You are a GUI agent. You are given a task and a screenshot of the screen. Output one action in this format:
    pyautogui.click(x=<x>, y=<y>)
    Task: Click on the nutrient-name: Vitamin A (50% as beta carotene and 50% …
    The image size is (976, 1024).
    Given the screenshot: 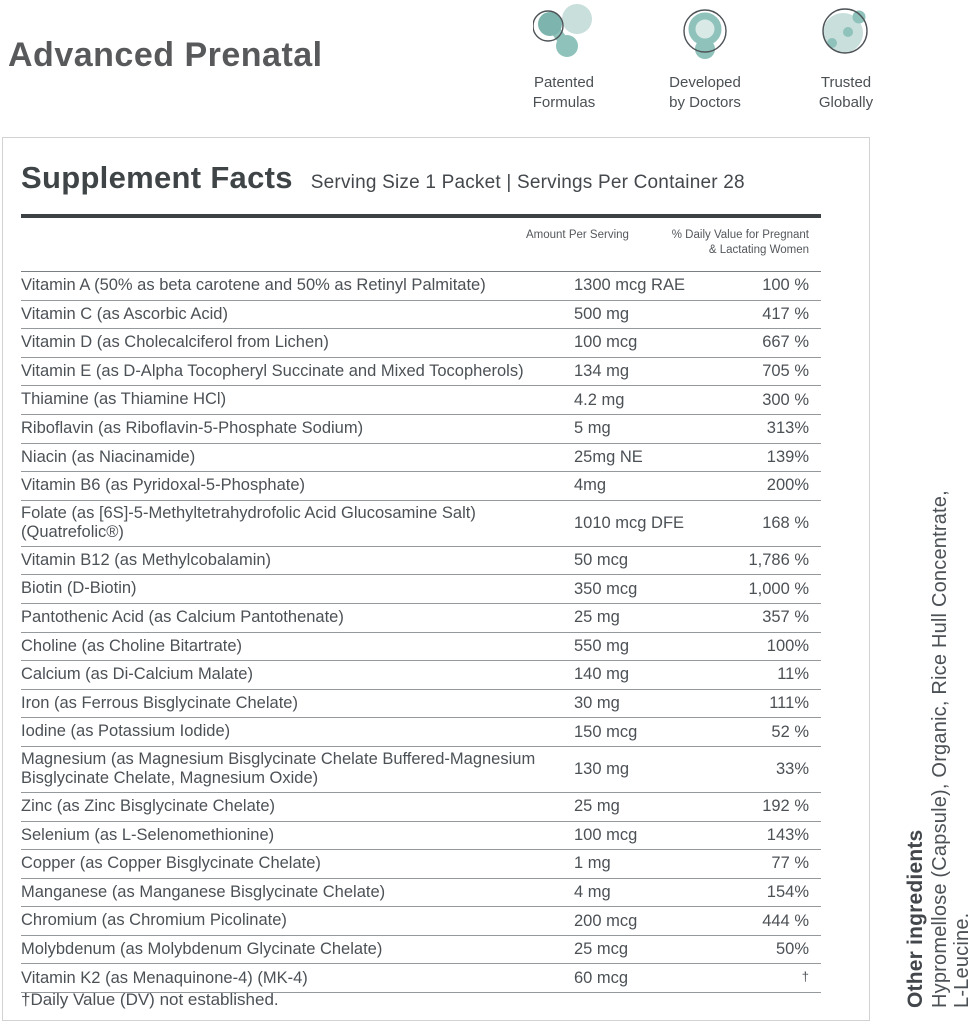 What is the action you would take?
    pyautogui.click(x=253, y=285)
    